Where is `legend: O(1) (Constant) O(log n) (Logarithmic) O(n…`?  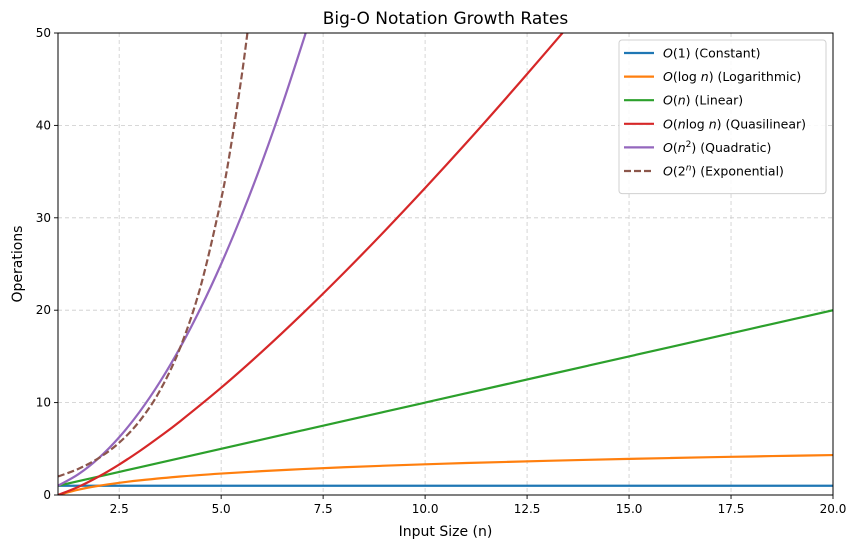 legend: O(1) (Constant) O(log n) (Logarithmic) O(n… is located at coordinates (722, 117).